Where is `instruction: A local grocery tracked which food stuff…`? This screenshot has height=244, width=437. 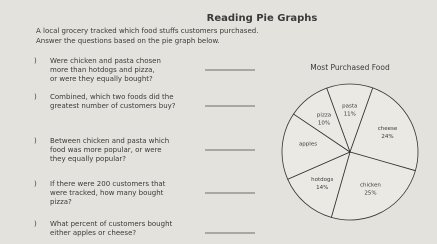
instruction: A local grocery tracked which food stuff… is located at coordinates (147, 31).